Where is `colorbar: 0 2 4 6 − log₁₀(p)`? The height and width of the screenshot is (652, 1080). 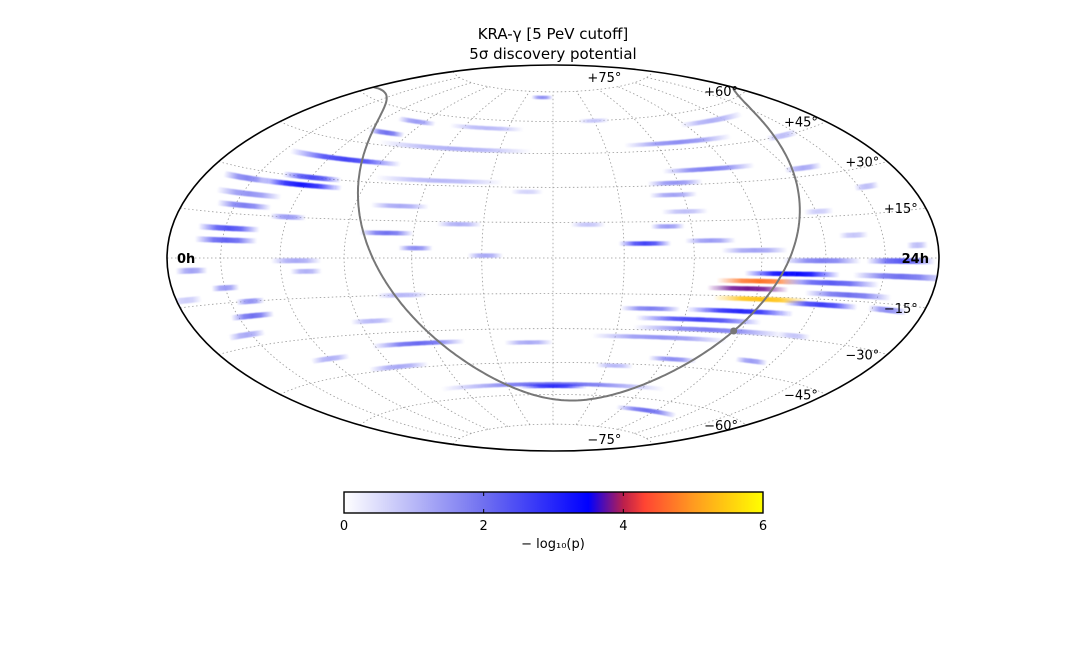 colorbar: 0 2 4 6 − log₁₀(p) is located at coordinates (553, 521).